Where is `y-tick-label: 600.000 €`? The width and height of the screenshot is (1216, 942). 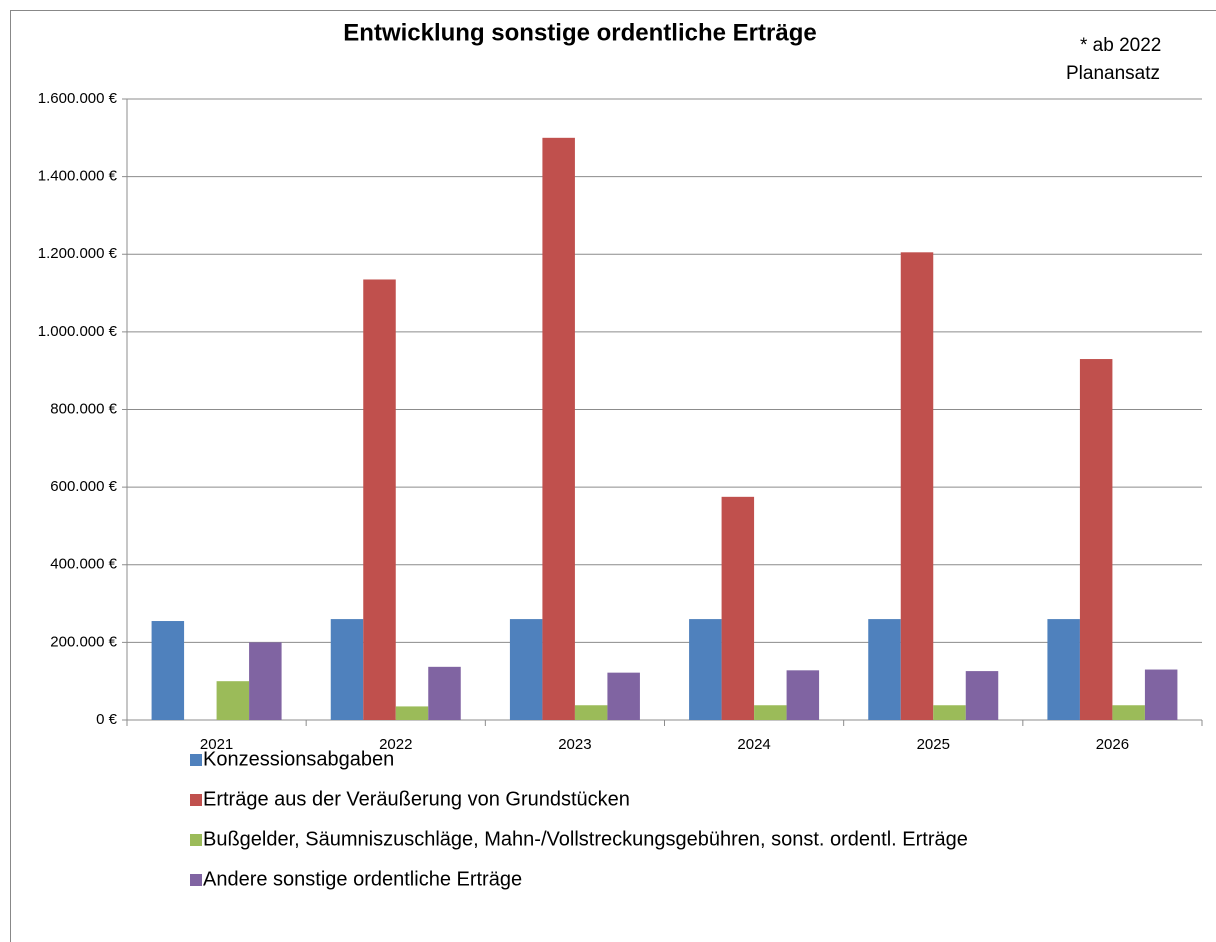
y-tick-label: 600.000 € is located at coordinates (83, 486).